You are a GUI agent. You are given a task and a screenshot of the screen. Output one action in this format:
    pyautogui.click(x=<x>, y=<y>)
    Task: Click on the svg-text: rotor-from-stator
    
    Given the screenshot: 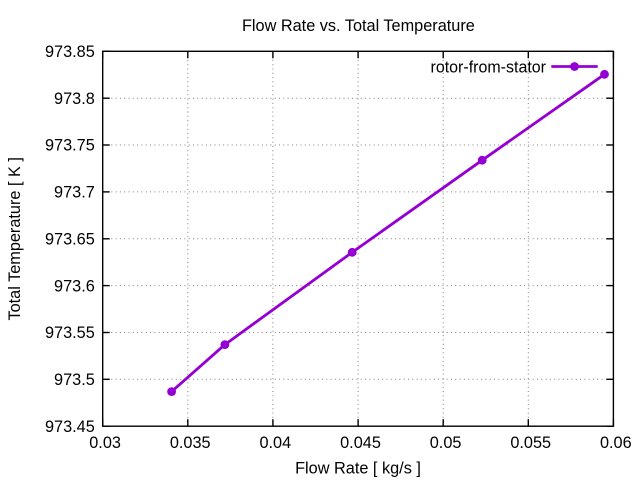 What is the action you would take?
    pyautogui.click(x=489, y=68)
    